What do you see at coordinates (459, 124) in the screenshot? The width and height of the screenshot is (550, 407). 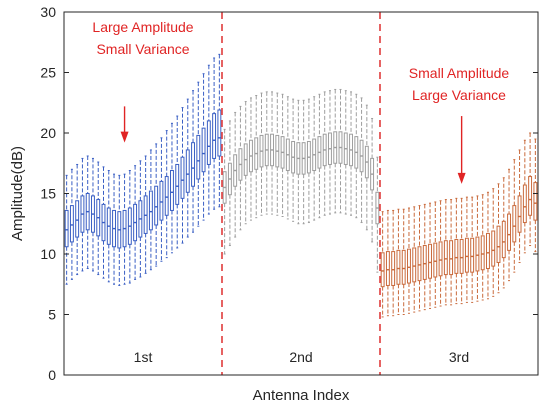 I see `annotation-1: Small Amplitude Large Variance` at bounding box center [459, 124].